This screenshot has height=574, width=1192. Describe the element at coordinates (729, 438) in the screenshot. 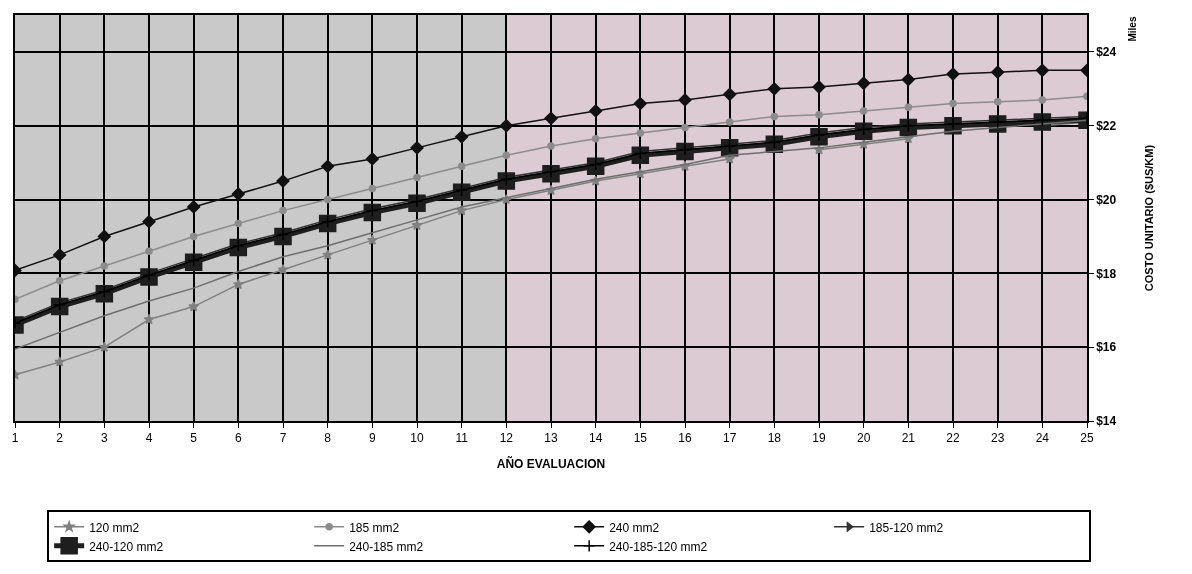

I see `x-tick-label: 17` at that location.